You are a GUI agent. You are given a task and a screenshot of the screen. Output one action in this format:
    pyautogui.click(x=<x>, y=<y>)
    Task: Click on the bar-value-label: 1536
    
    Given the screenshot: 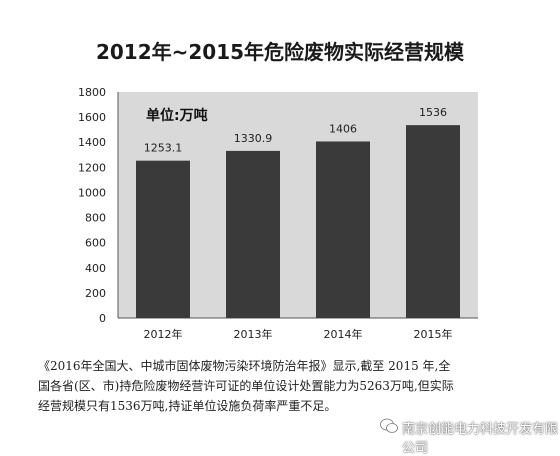 What is the action you would take?
    pyautogui.click(x=433, y=112)
    